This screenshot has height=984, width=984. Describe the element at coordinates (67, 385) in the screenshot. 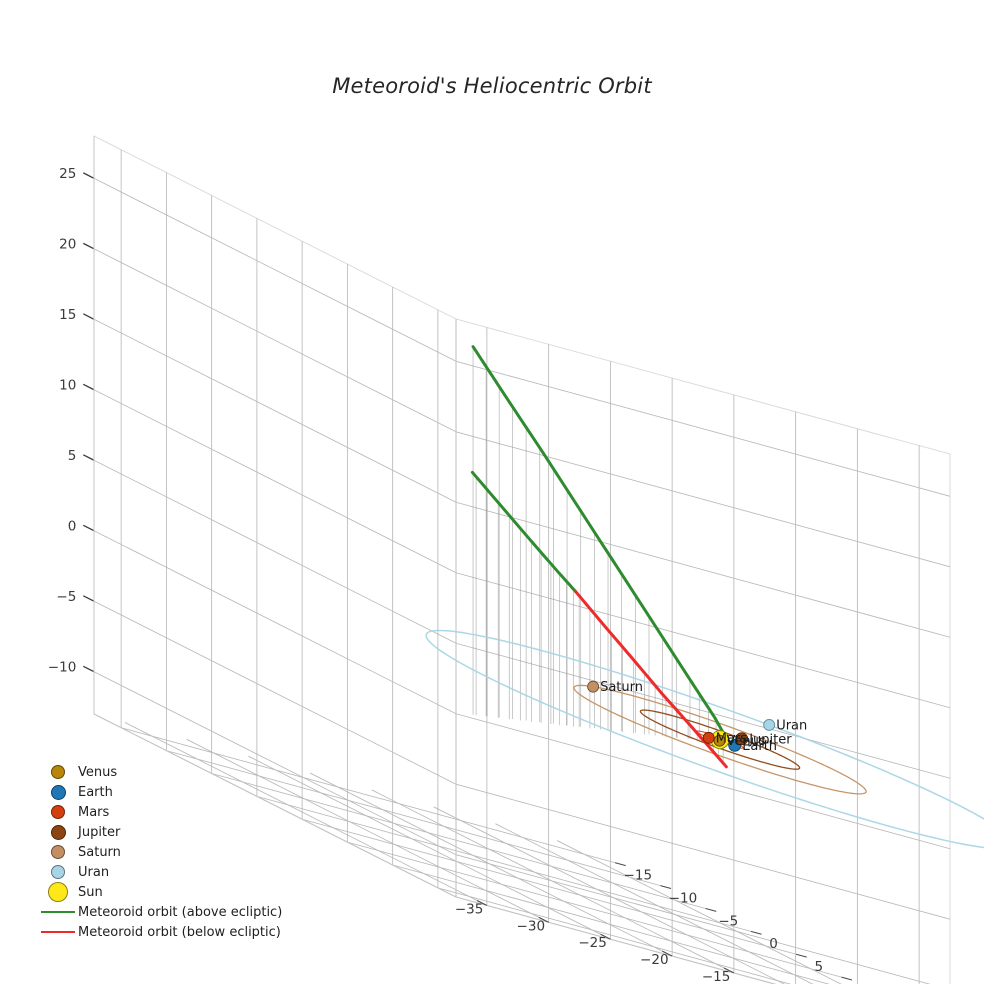

I see `z-tick-label: 10` at that location.